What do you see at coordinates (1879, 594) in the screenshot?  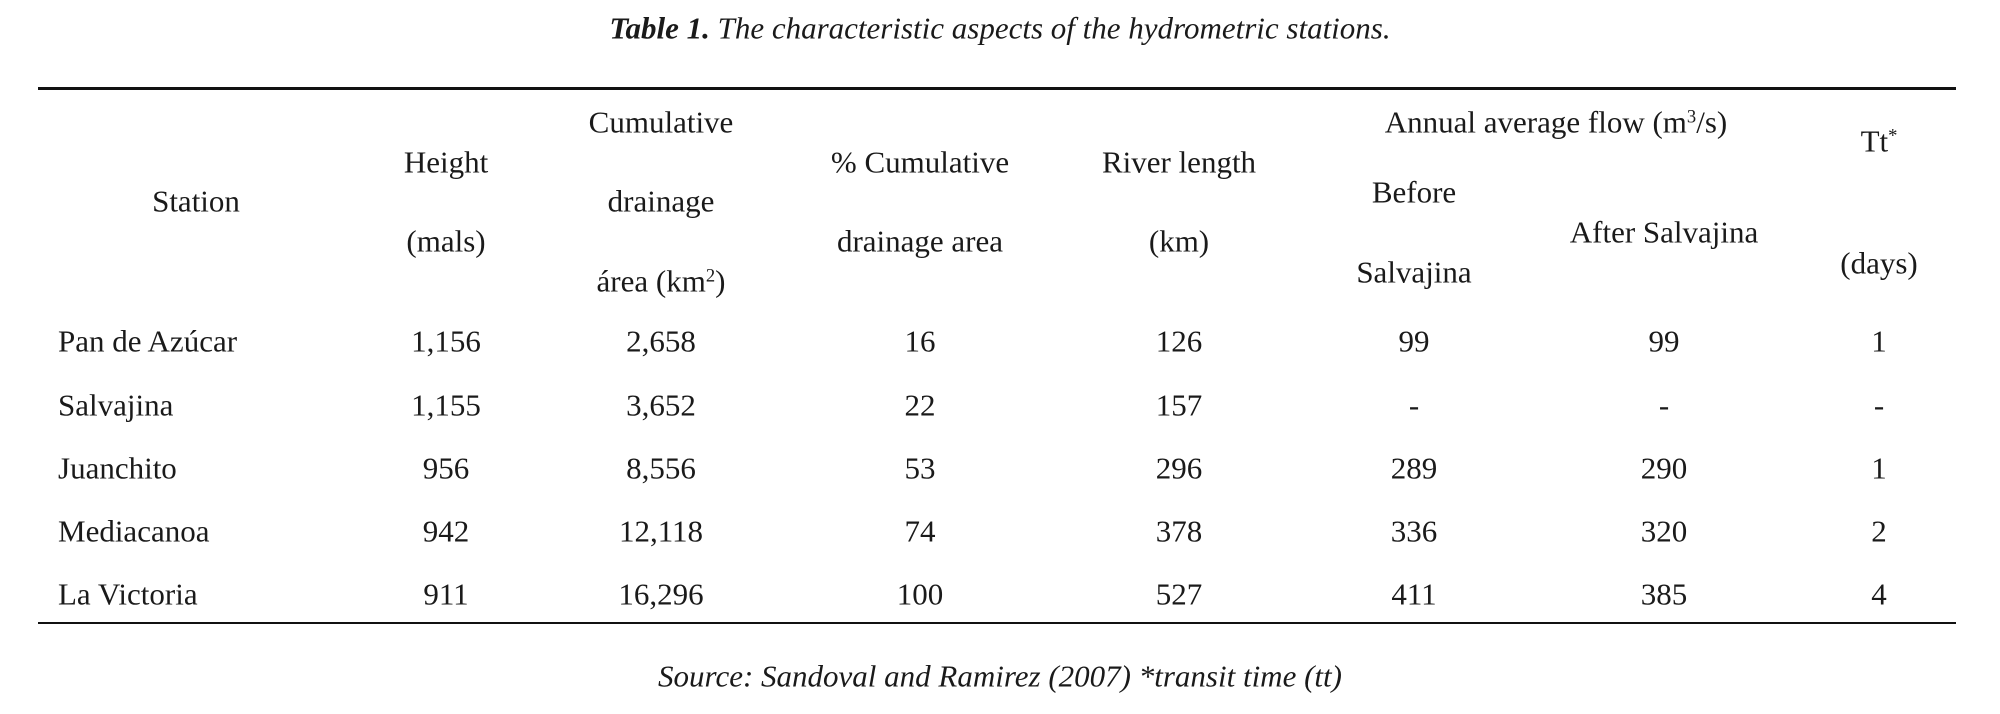 I see `table-cell: 4` at bounding box center [1879, 594].